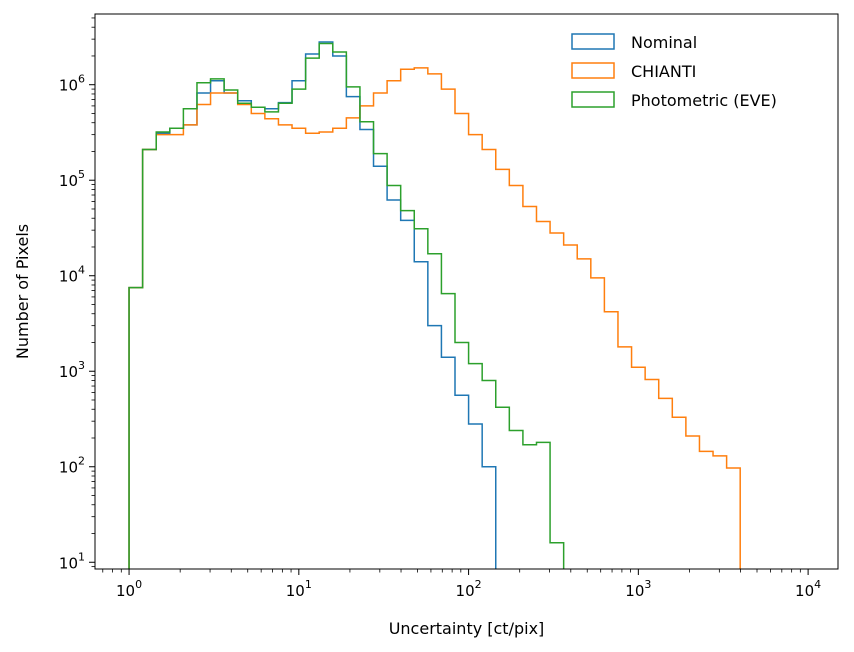 The height and width of the screenshot is (652, 854). I want to click on y-axis-label: Number of Pixels, so click(22, 291).